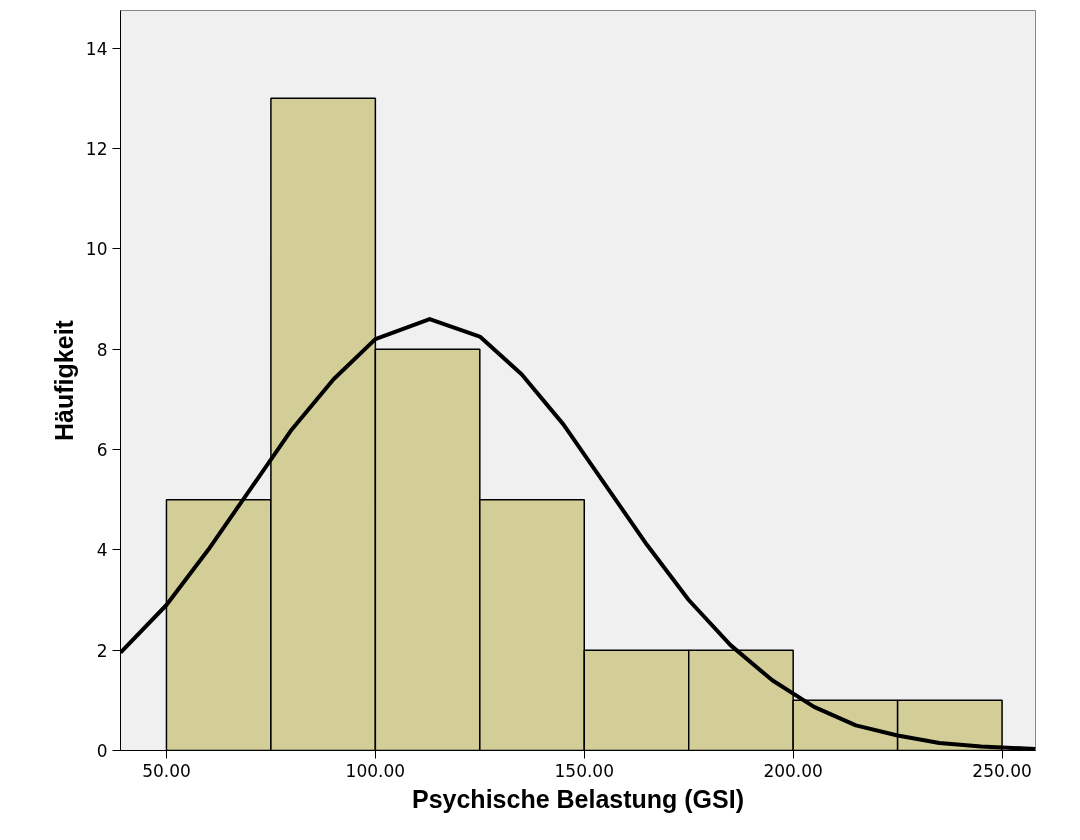  What do you see at coordinates (584, 770) in the screenshot?
I see `x-tick-label: 150.00` at bounding box center [584, 770].